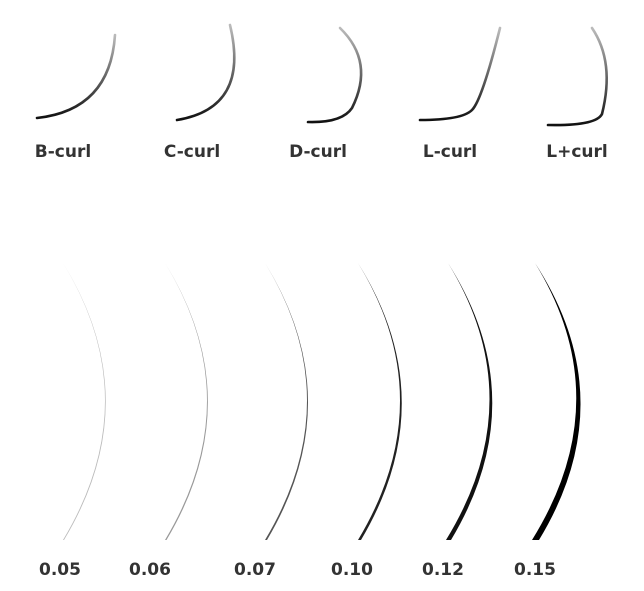 This screenshot has height=591, width=644. Describe the element at coordinates (76, 76) in the screenshot. I see `b-curl-shape` at that location.